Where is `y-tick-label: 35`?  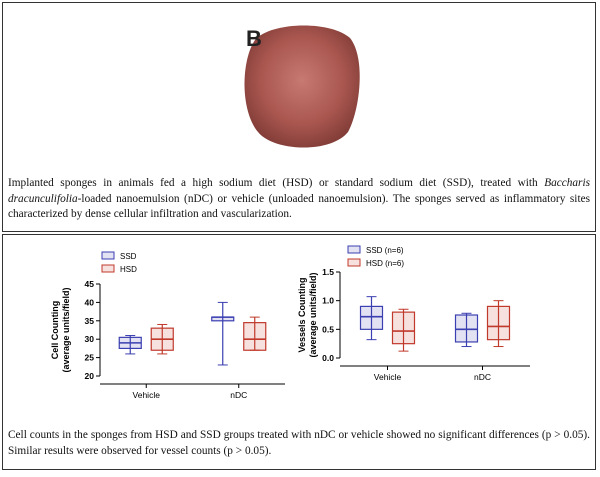 y-tick-label: 35 is located at coordinates (90, 321).